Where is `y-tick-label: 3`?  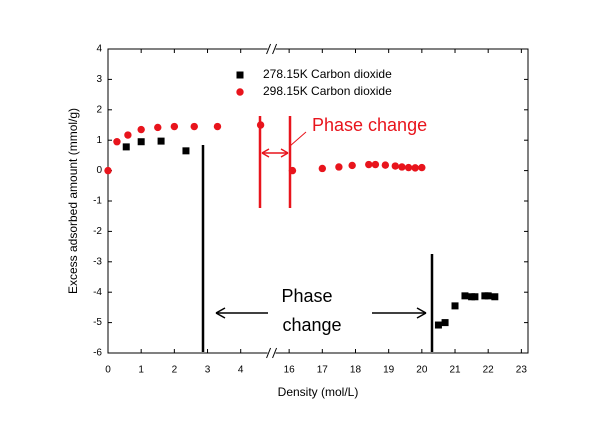 y-tick-label: 3 is located at coordinates (99, 79).